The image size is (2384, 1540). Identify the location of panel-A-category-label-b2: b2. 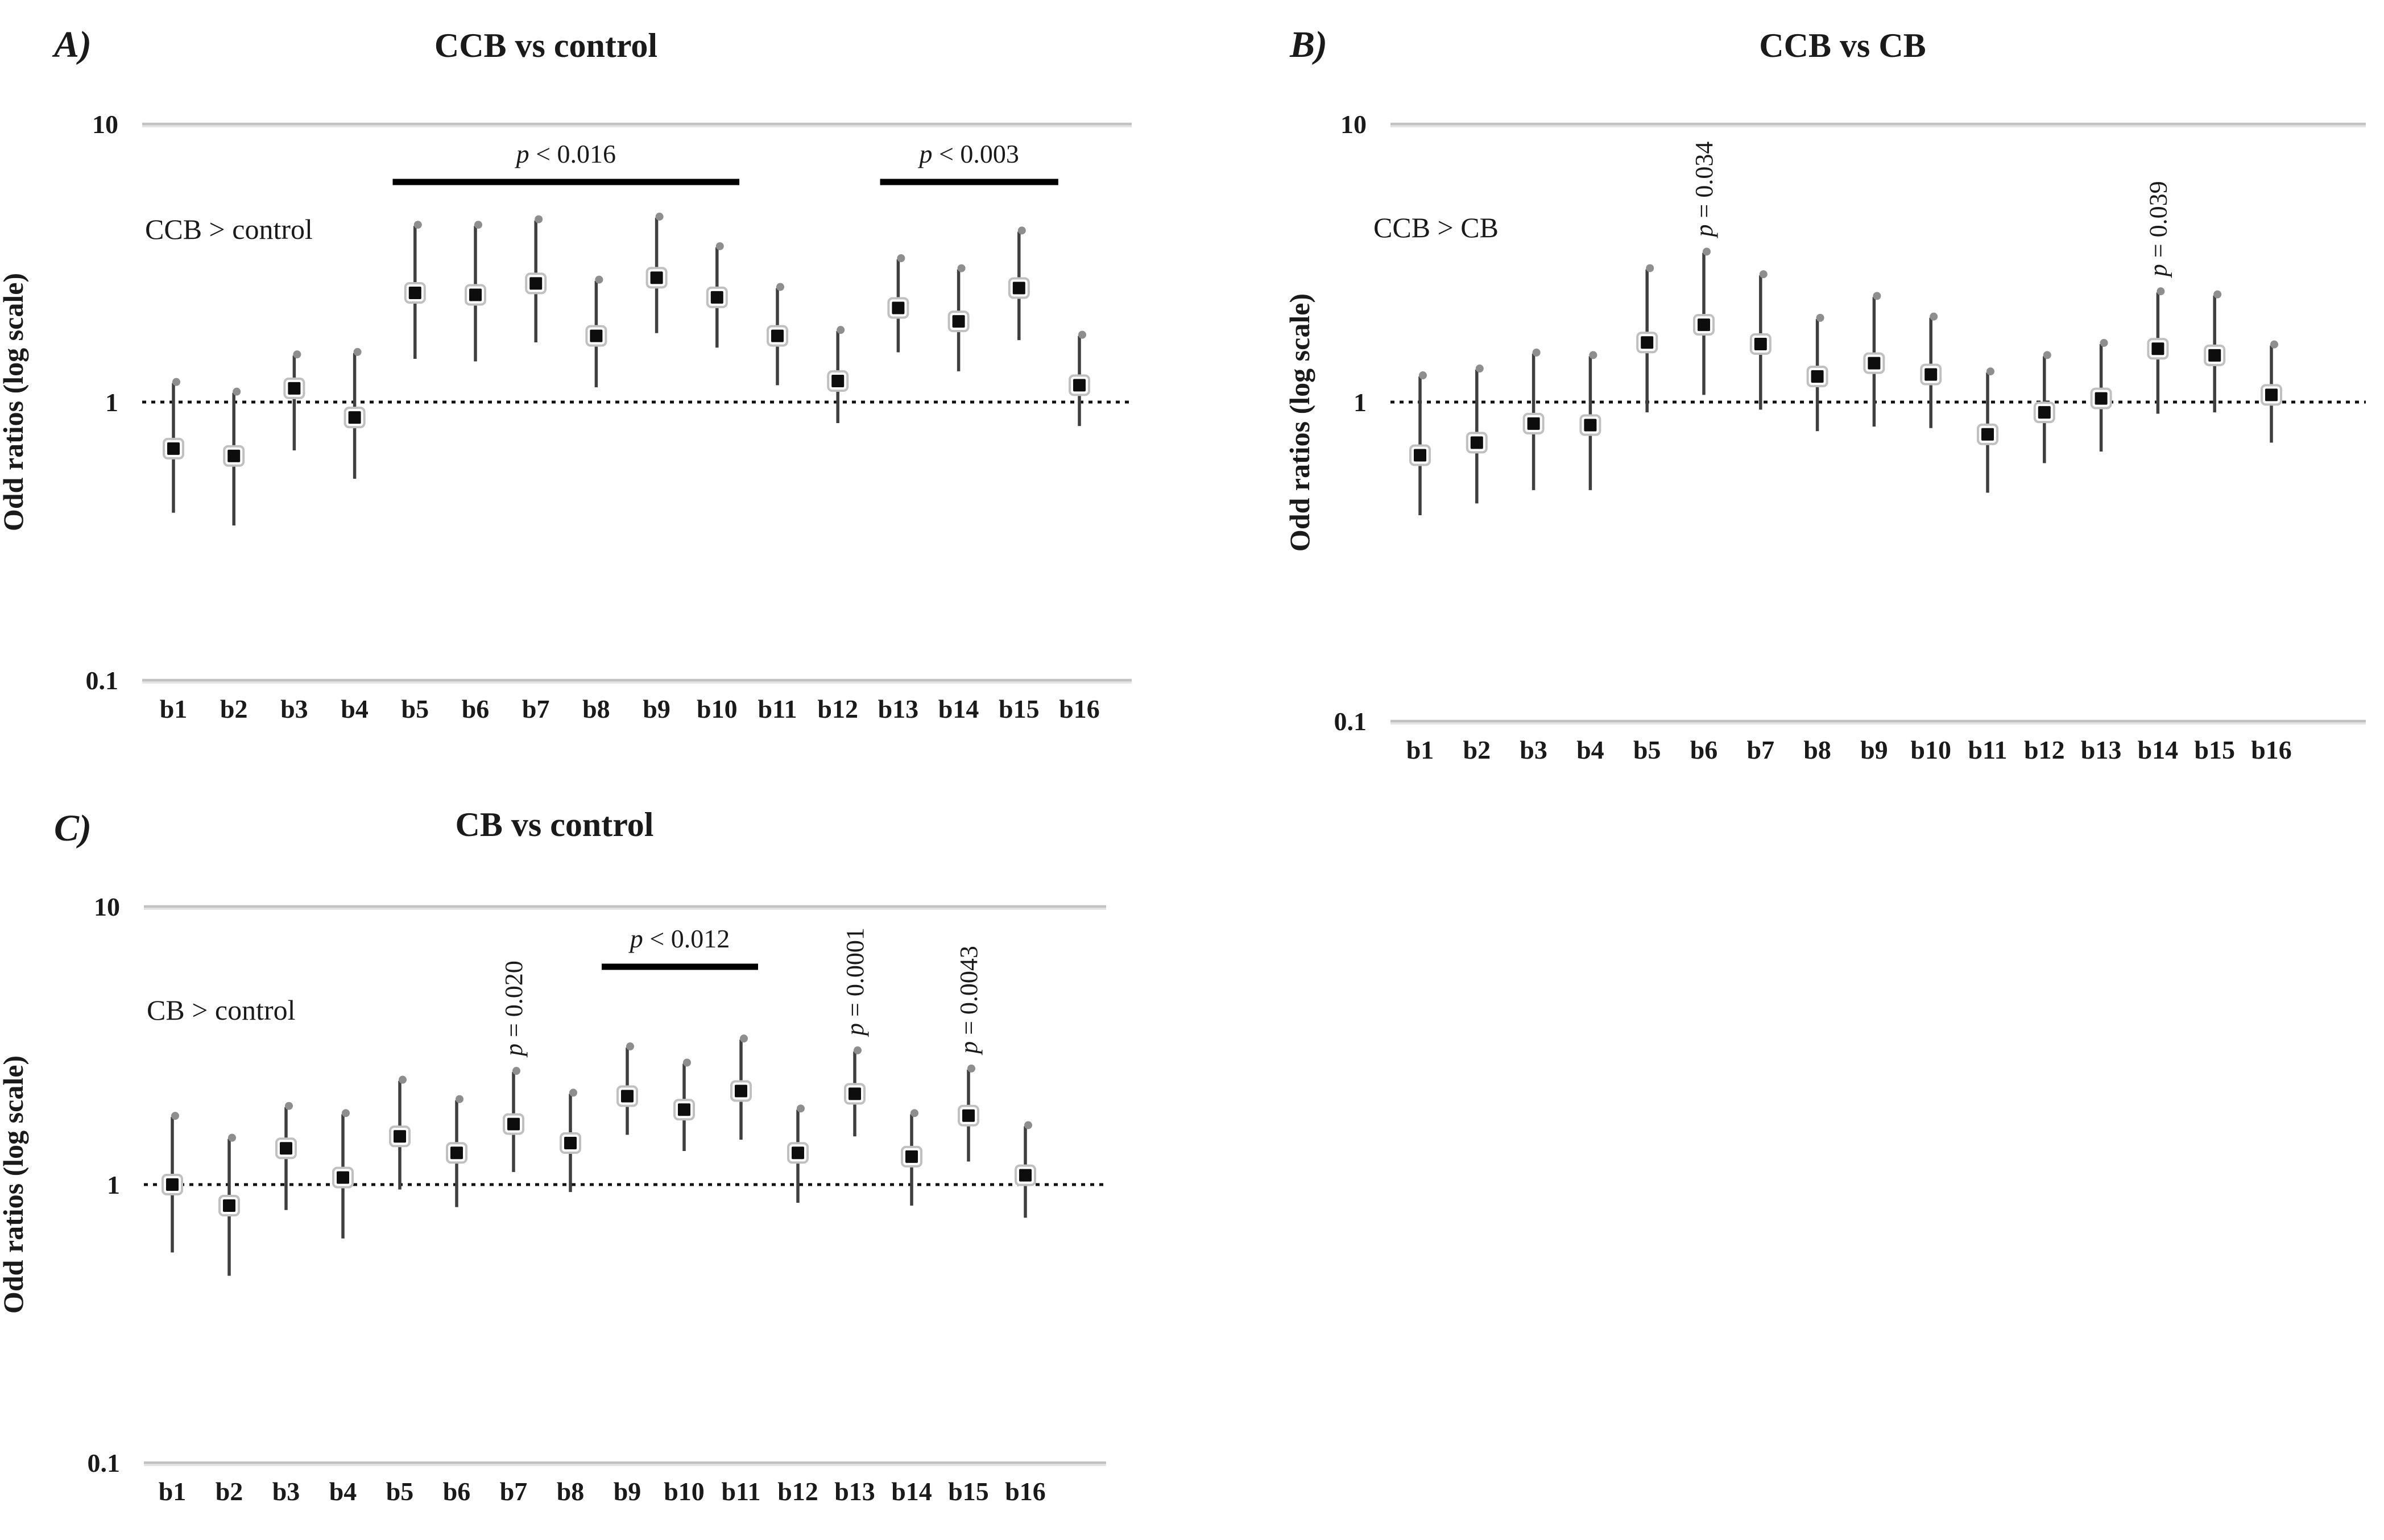
(234, 708).